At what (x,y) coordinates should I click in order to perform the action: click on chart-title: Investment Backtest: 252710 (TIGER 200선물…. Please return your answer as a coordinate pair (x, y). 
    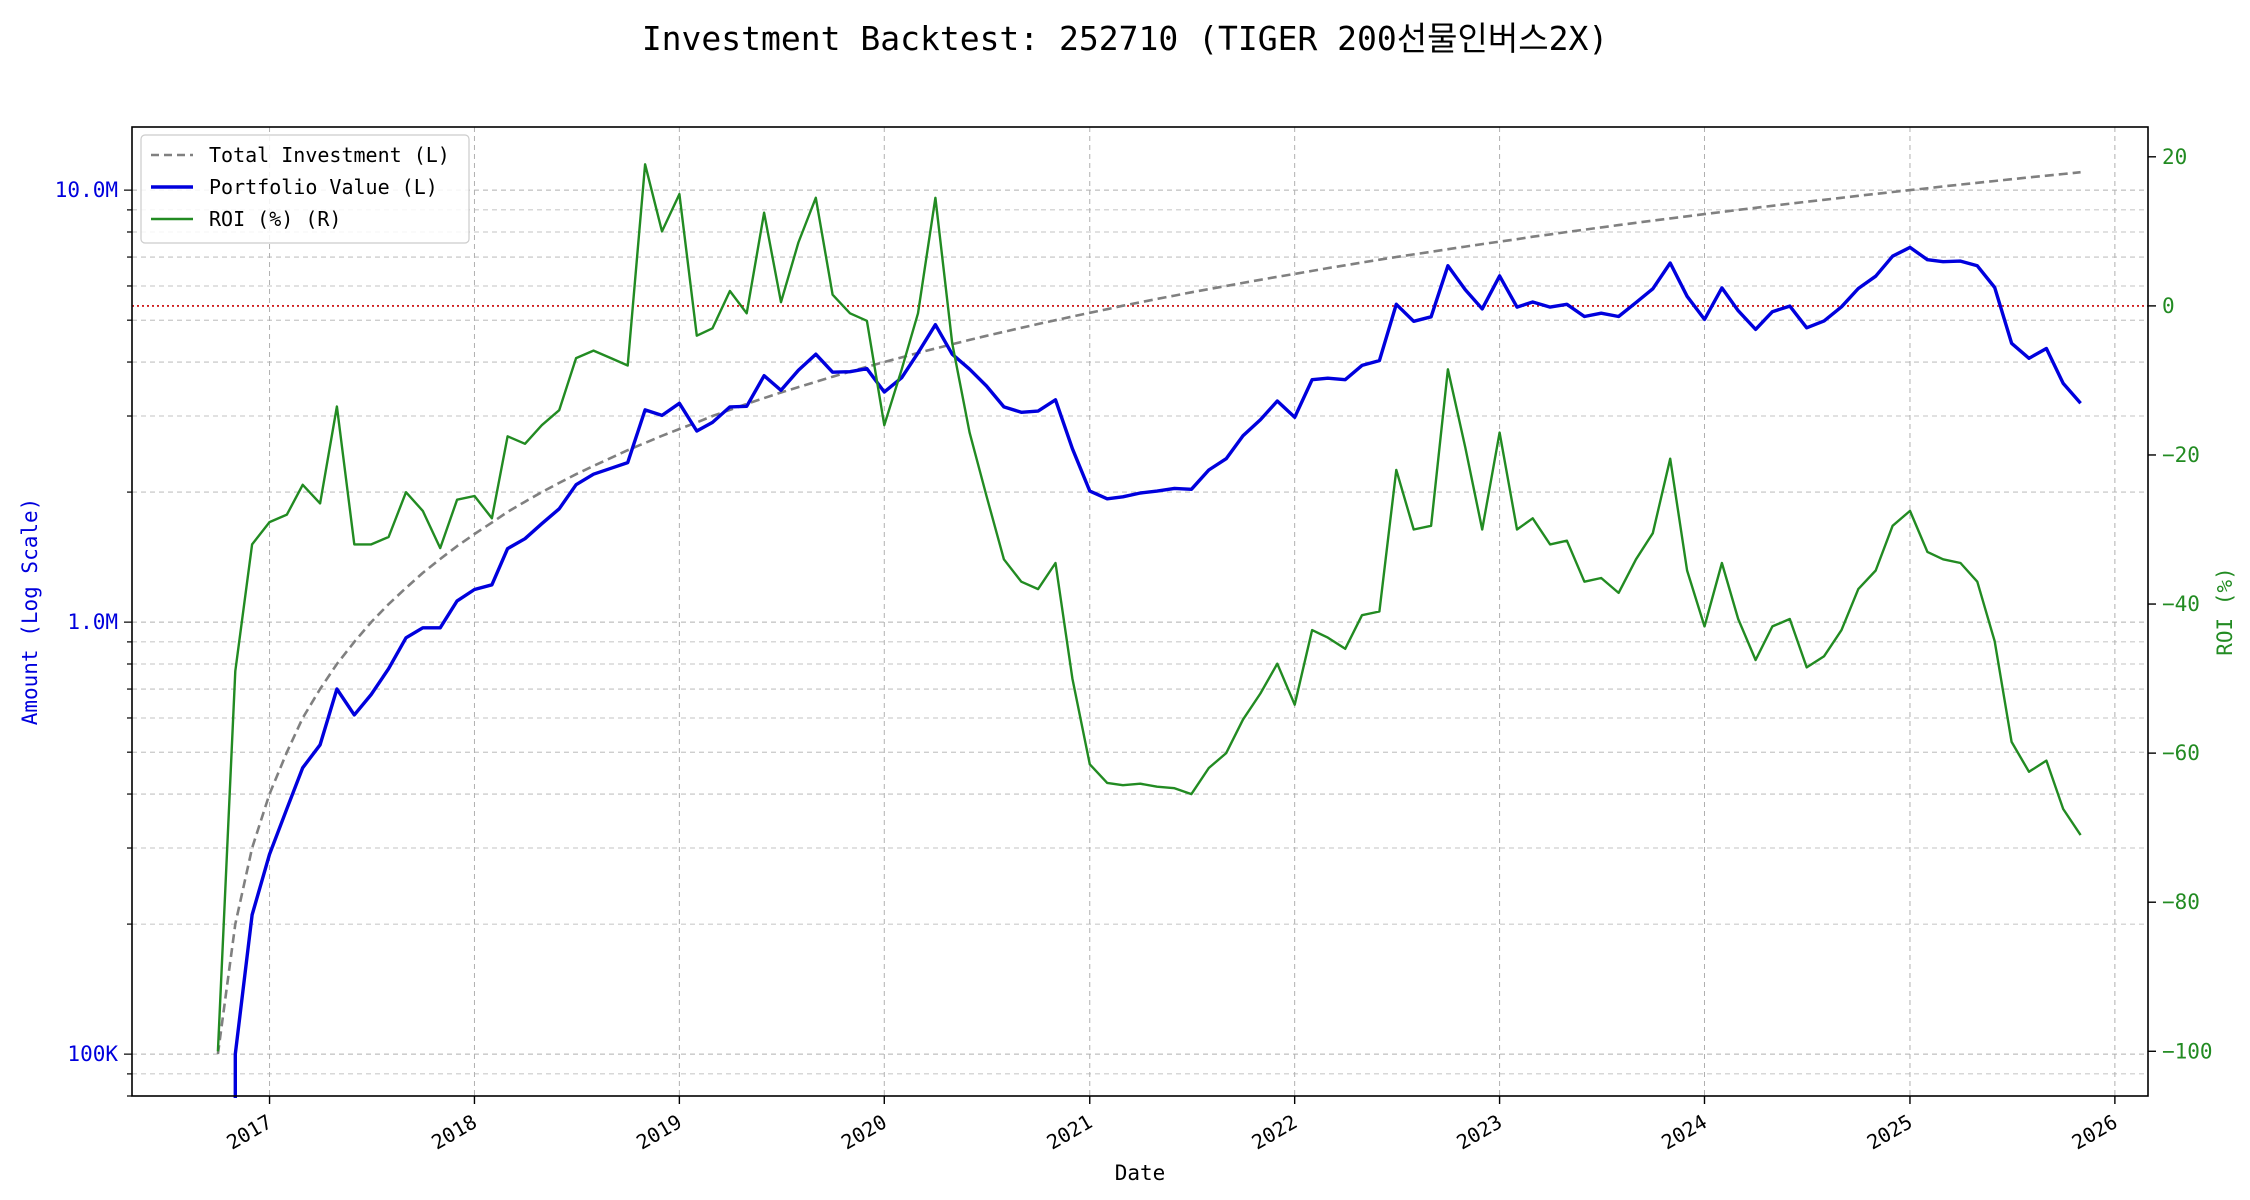
    Looking at the image, I should click on (1125, 38).